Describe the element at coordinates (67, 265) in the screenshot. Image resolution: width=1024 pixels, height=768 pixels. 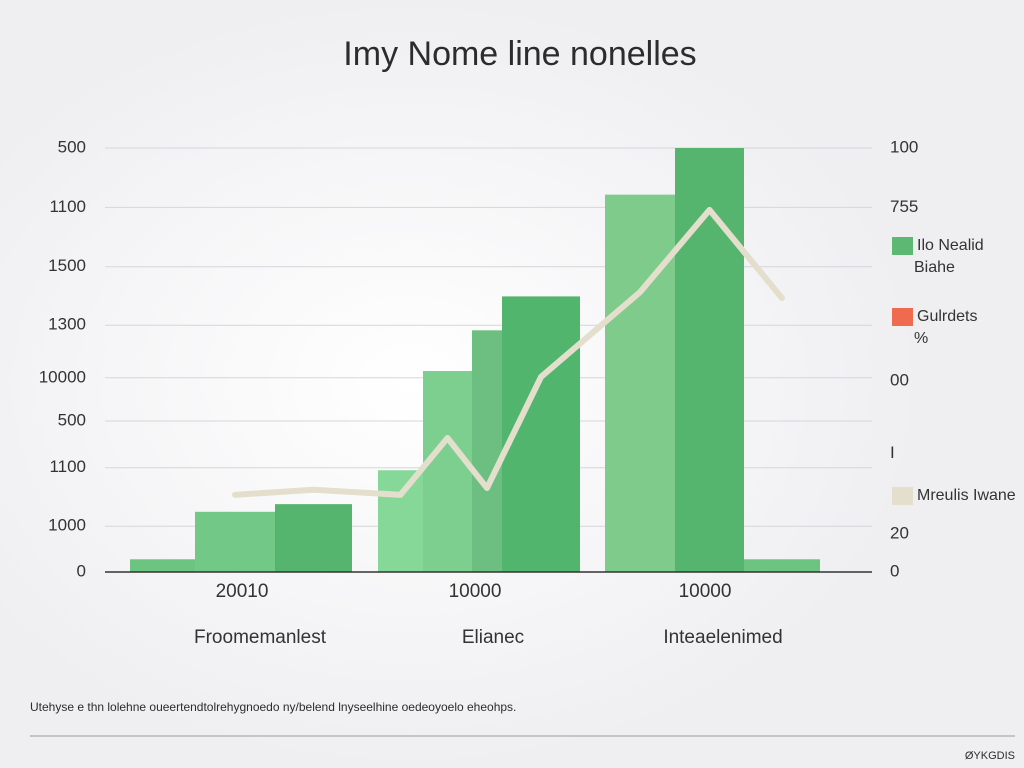
I see `y-tick-label: 1500` at that location.